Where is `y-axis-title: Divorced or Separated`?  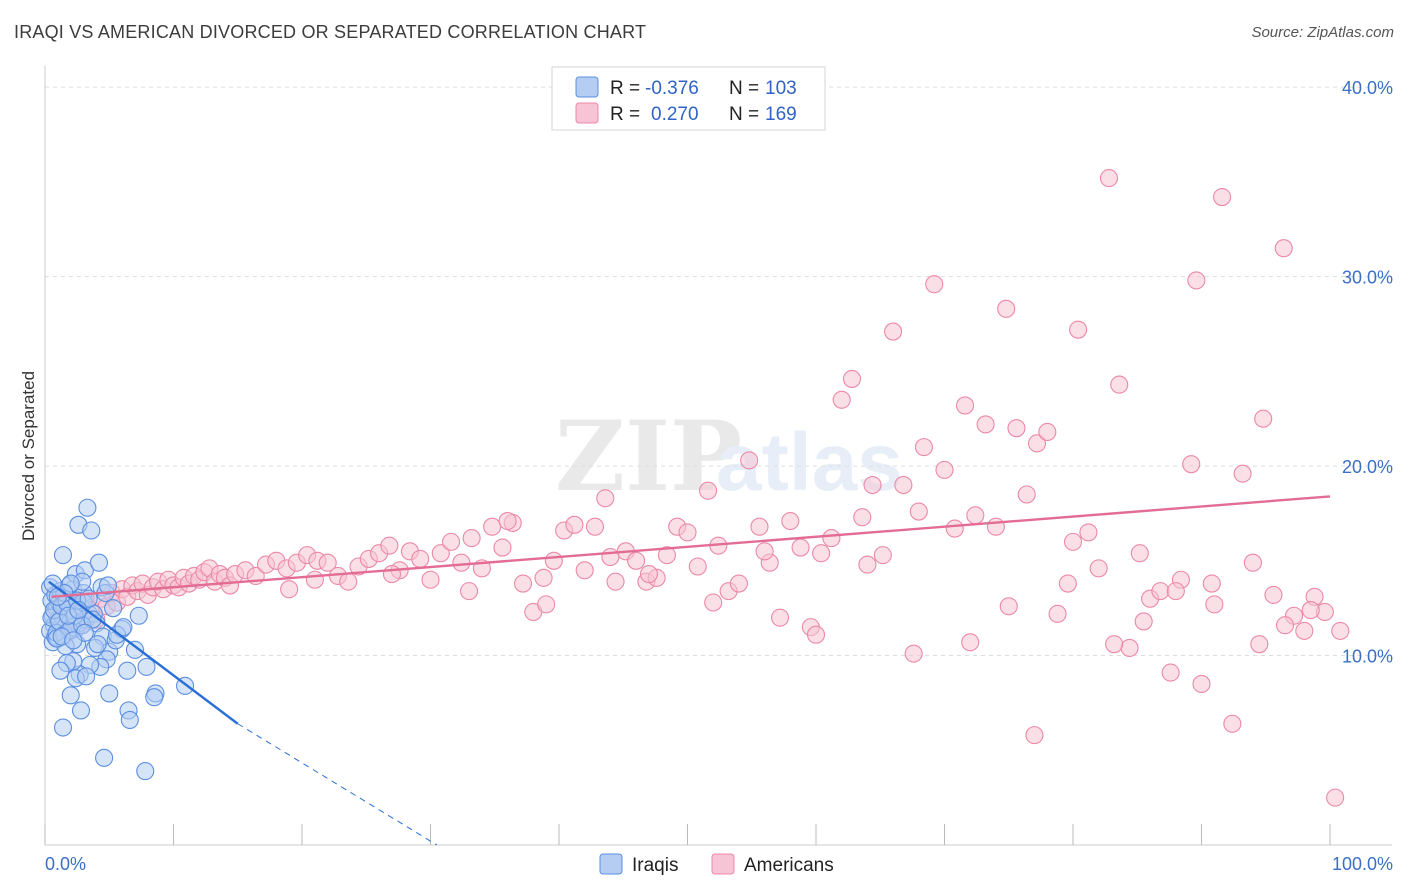
y-axis-title: Divorced or Separated is located at coordinates (28, 456).